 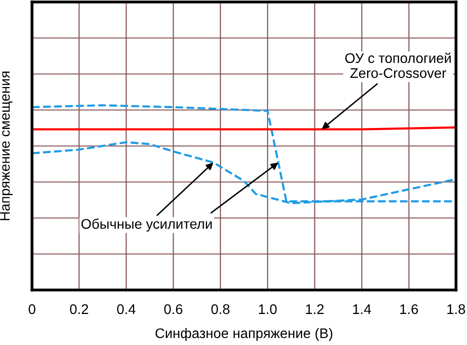 I want to click on x-tick-label: 0, so click(x=32, y=309).